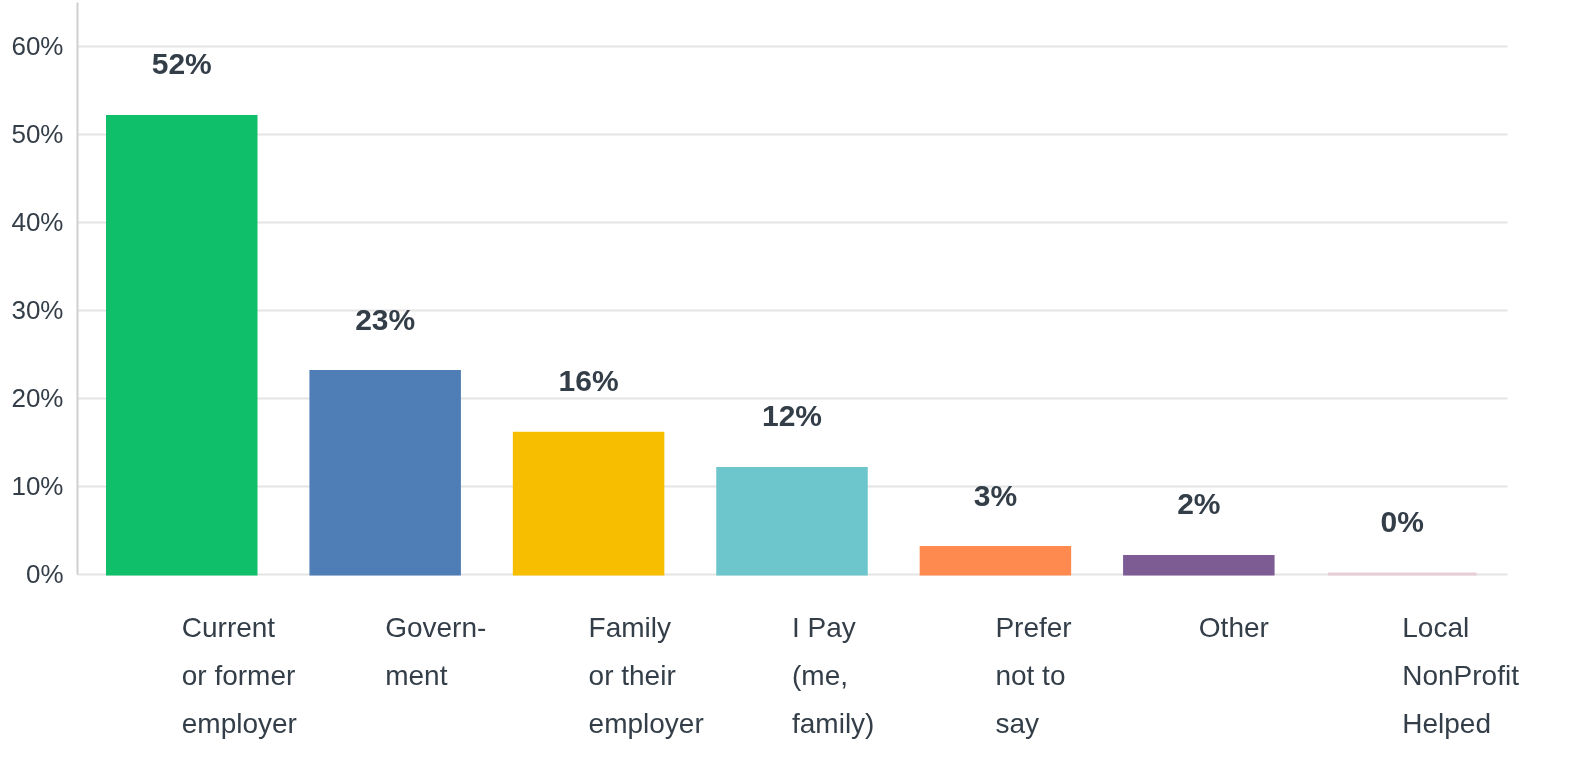  What do you see at coordinates (833, 675) in the screenshot?
I see `x-tick-label: I Pay (me, family)` at bounding box center [833, 675].